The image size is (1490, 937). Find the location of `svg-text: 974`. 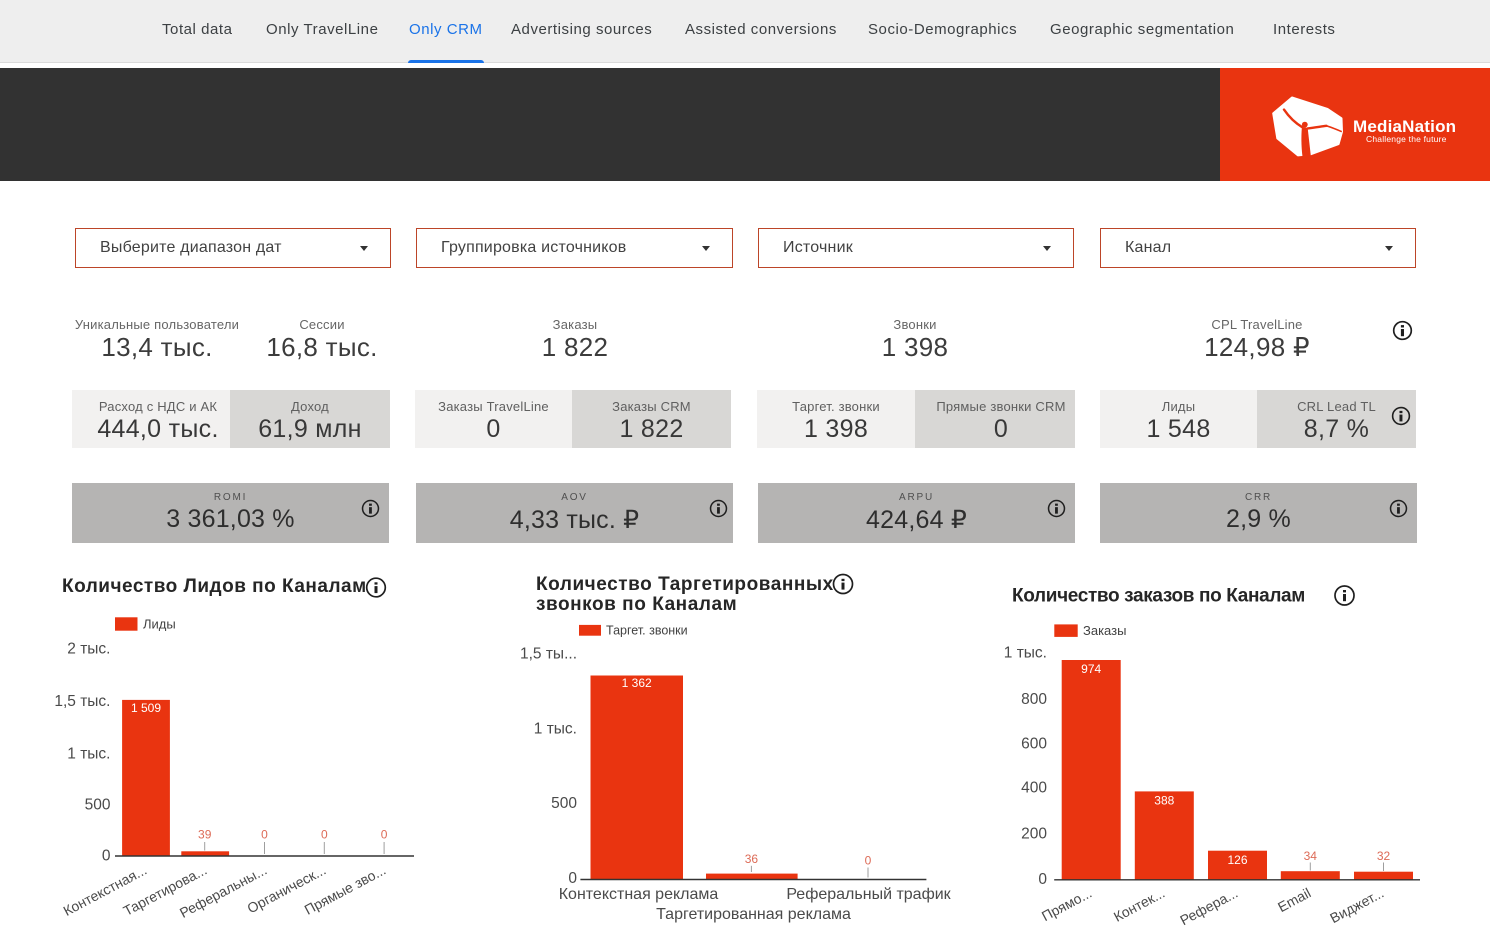

svg-text: 974 is located at coordinates (1091, 669).